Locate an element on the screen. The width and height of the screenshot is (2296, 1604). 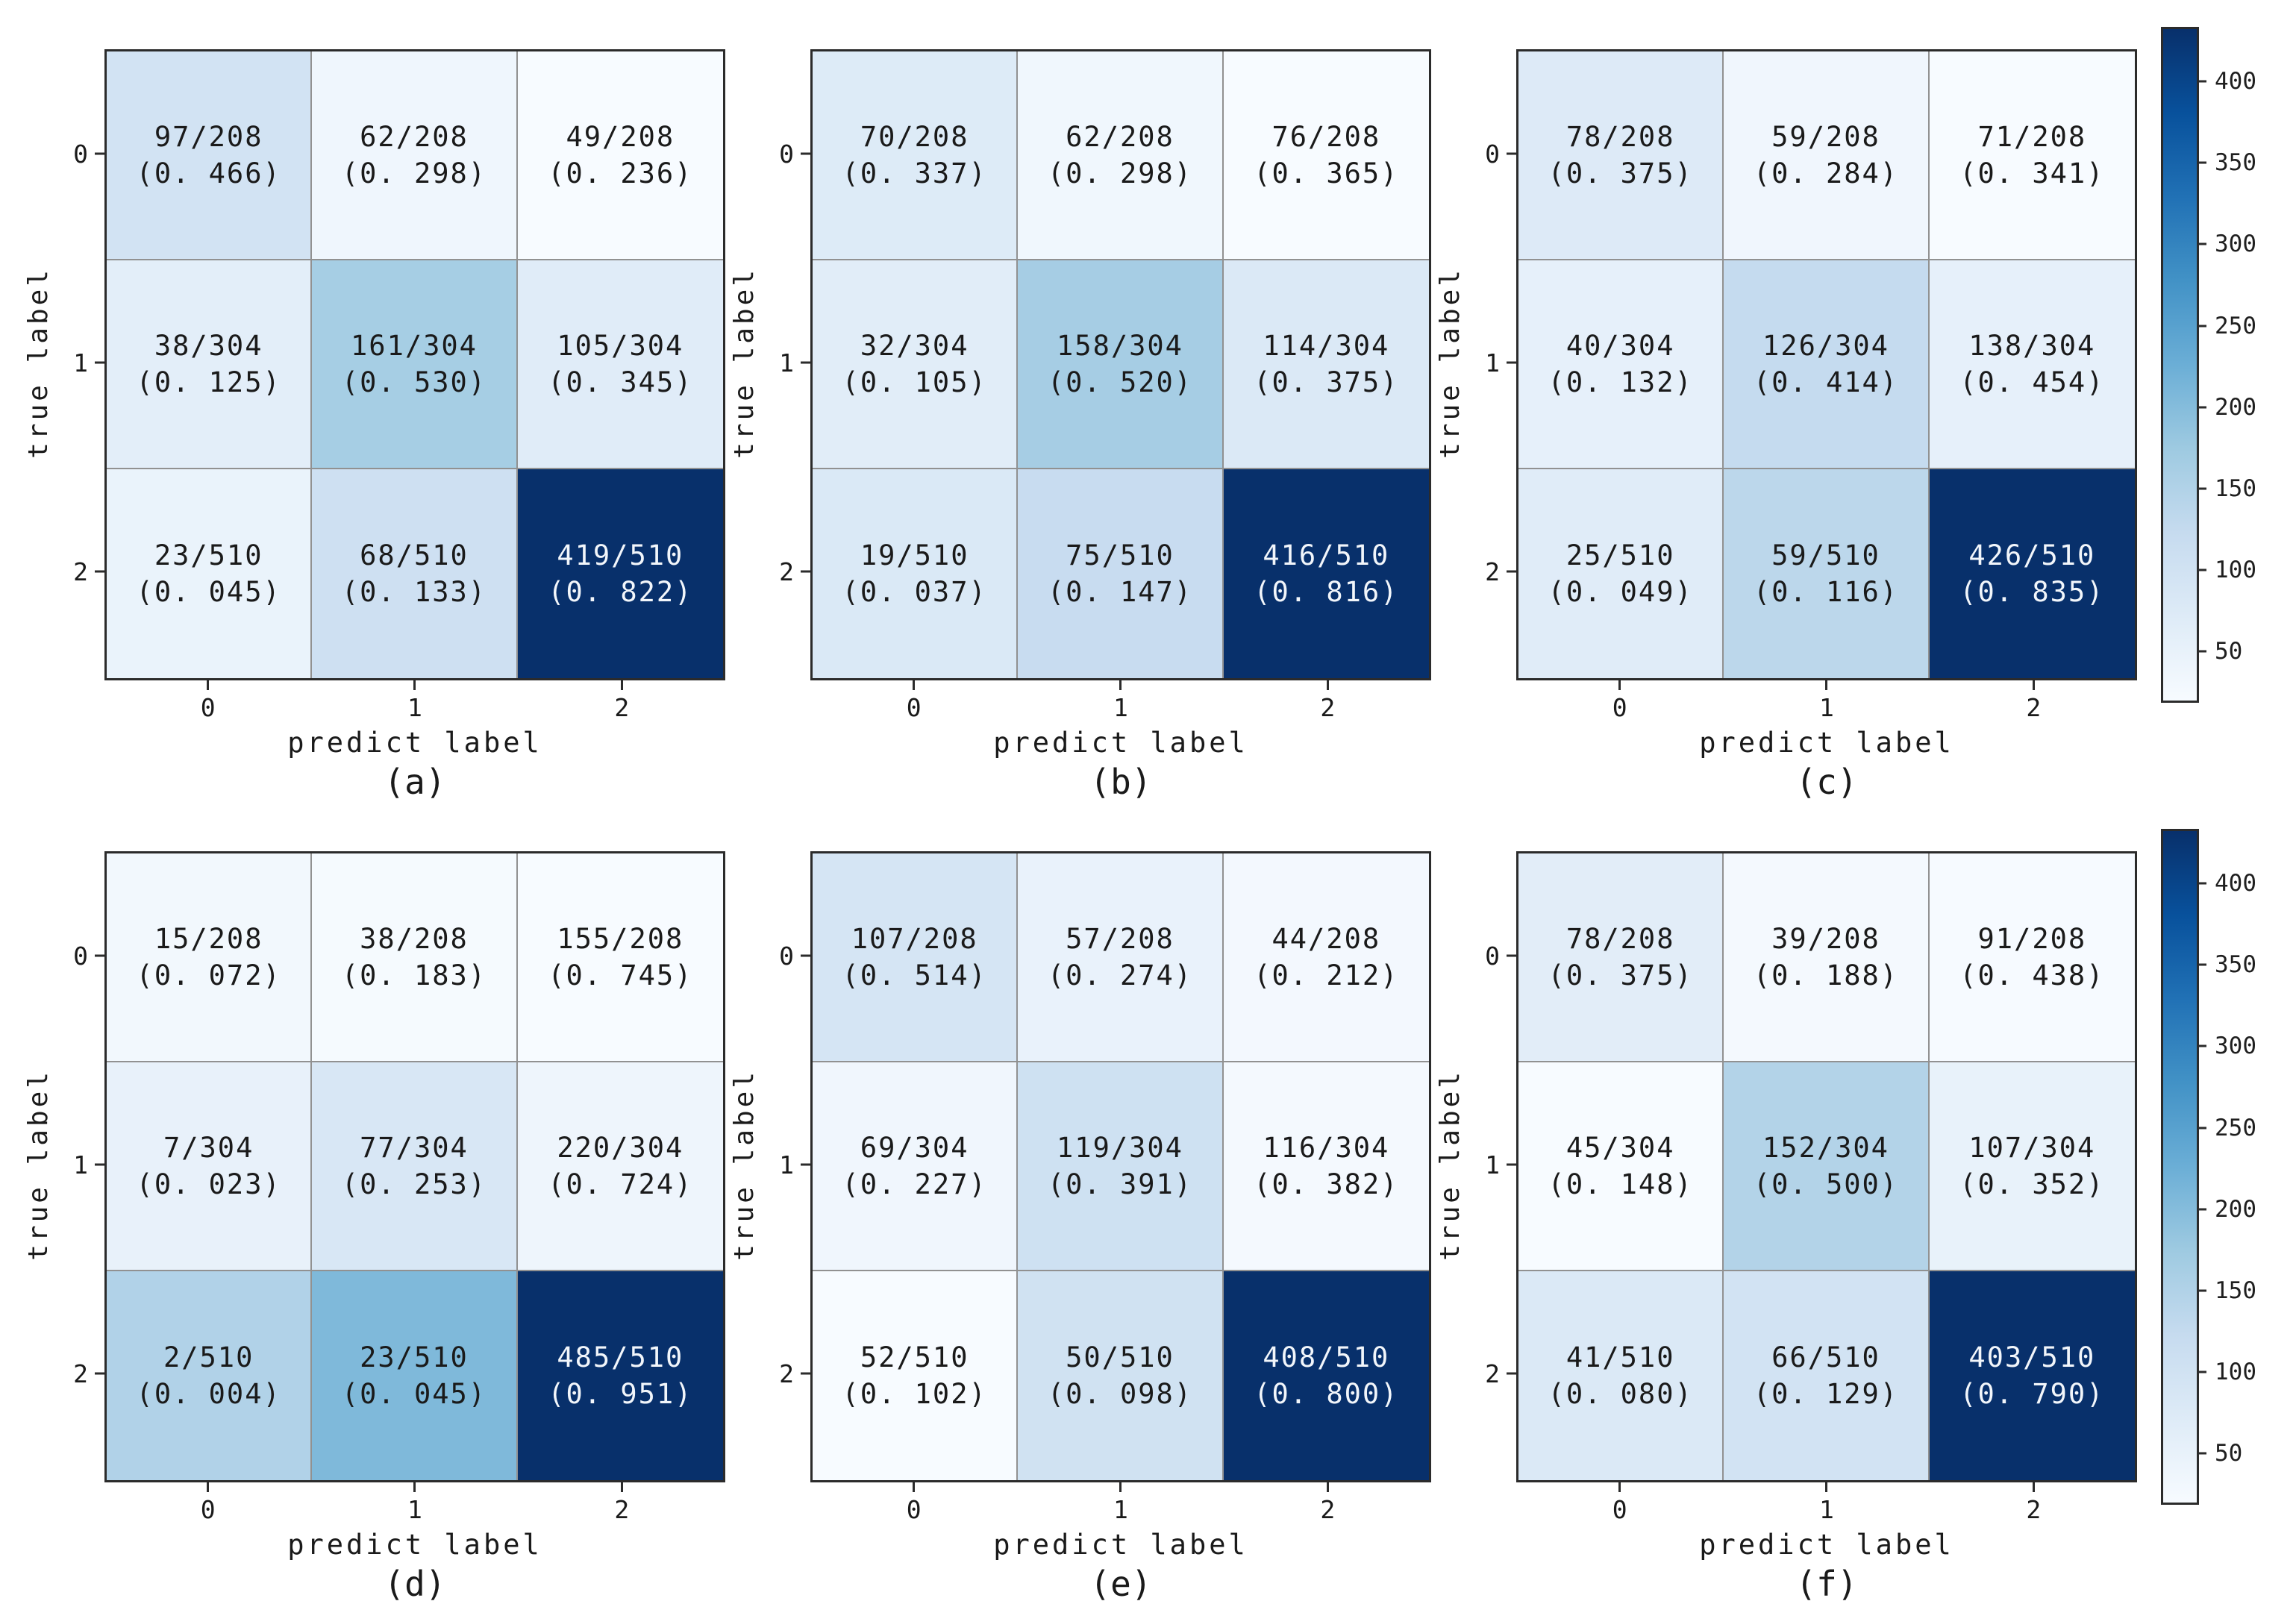
cell-fraction: (0. 951) is located at coordinates (621, 1394).